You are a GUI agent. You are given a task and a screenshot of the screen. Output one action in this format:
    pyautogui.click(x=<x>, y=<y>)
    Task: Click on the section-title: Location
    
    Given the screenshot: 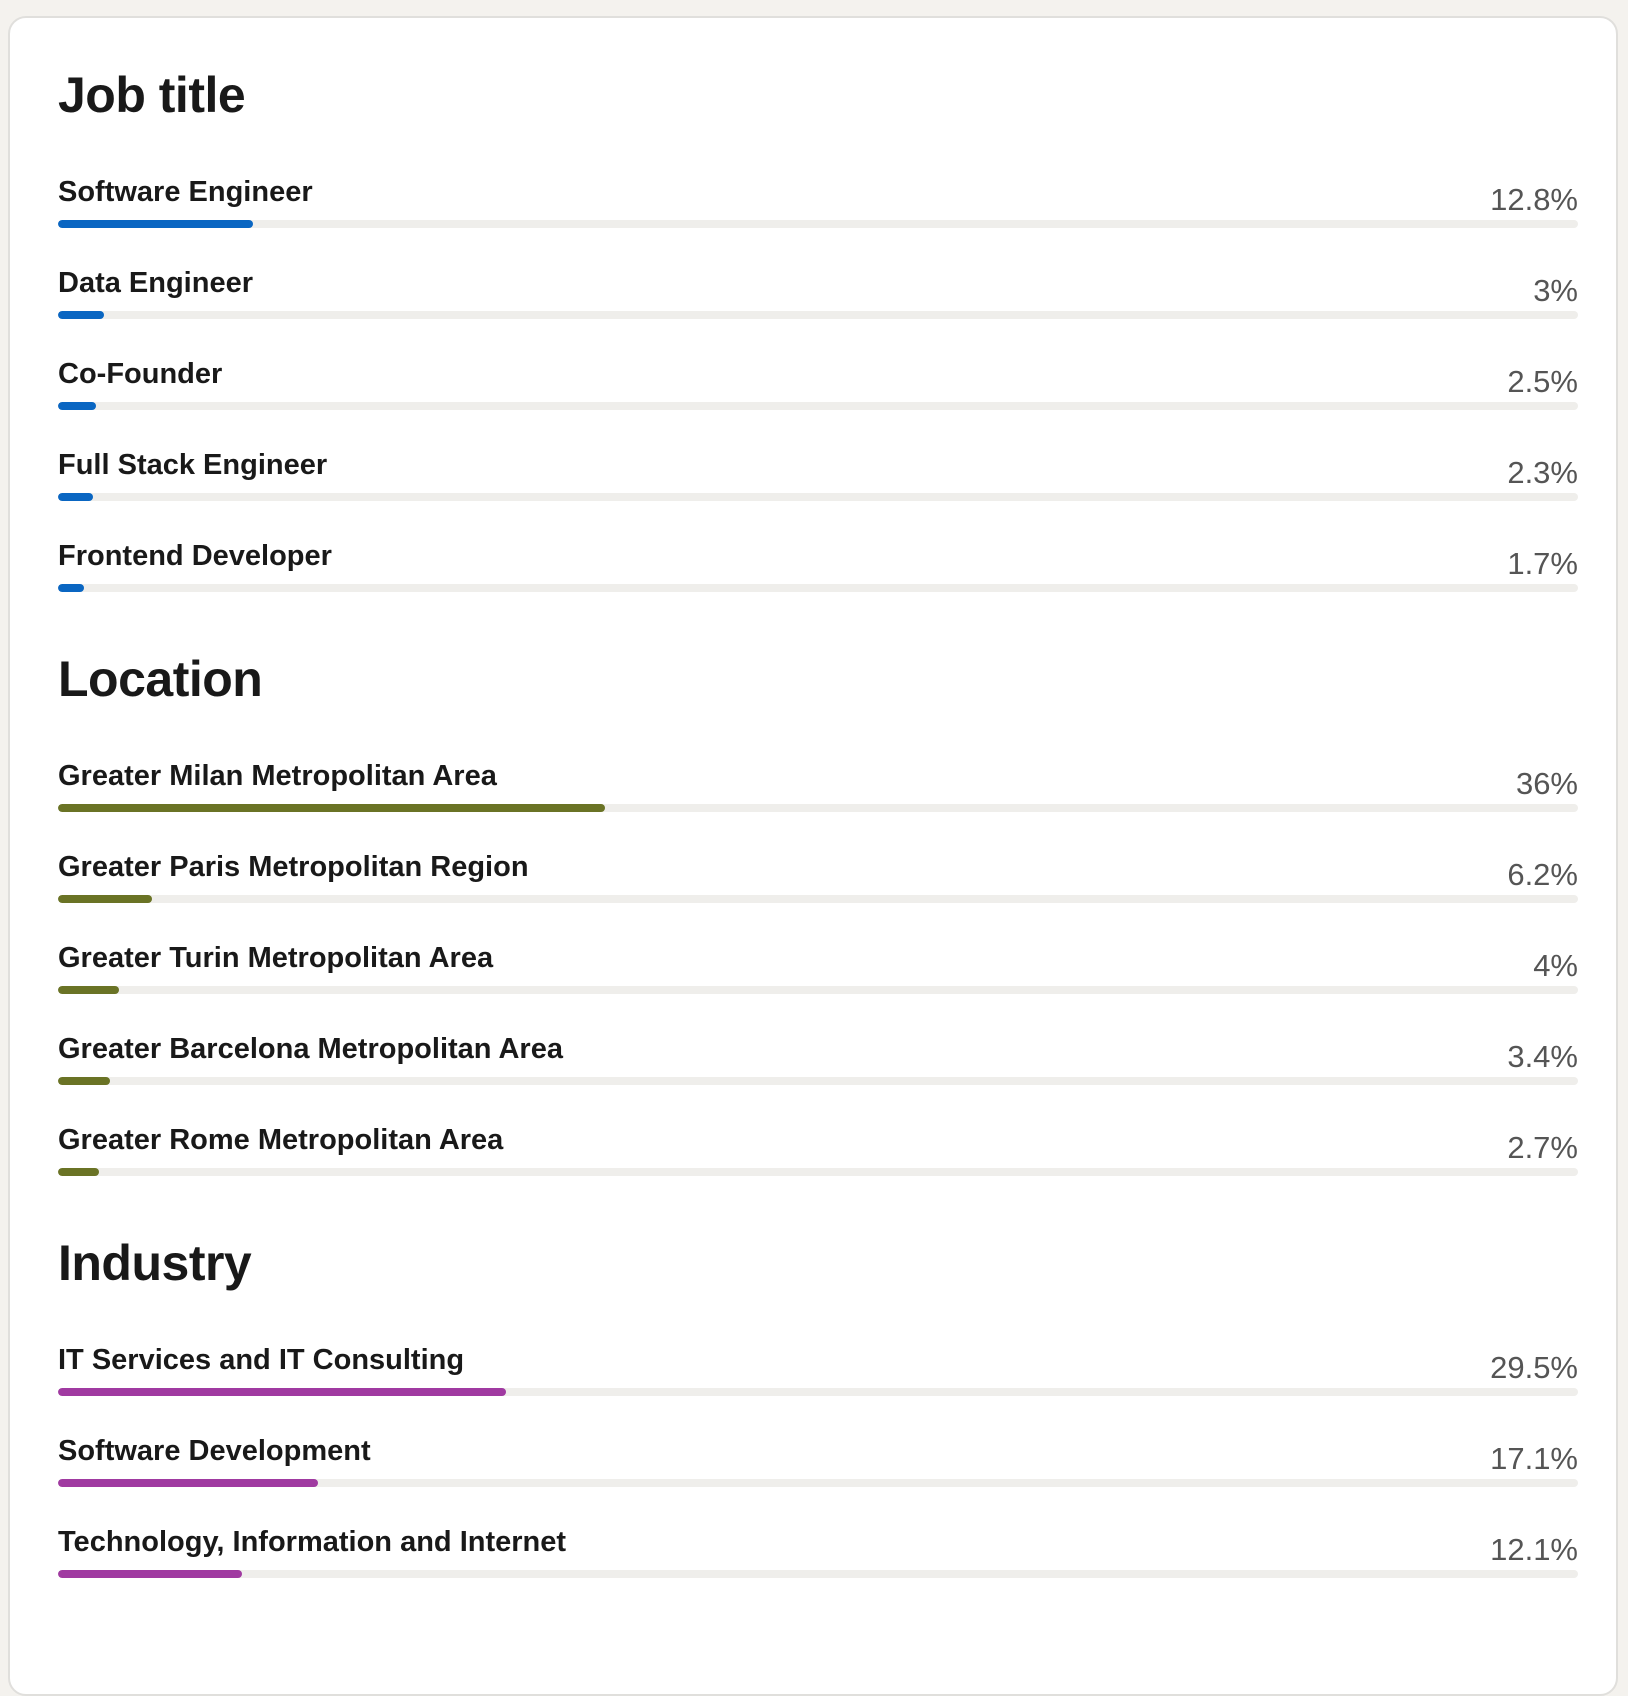 What is the action you would take?
    pyautogui.click(x=160, y=679)
    